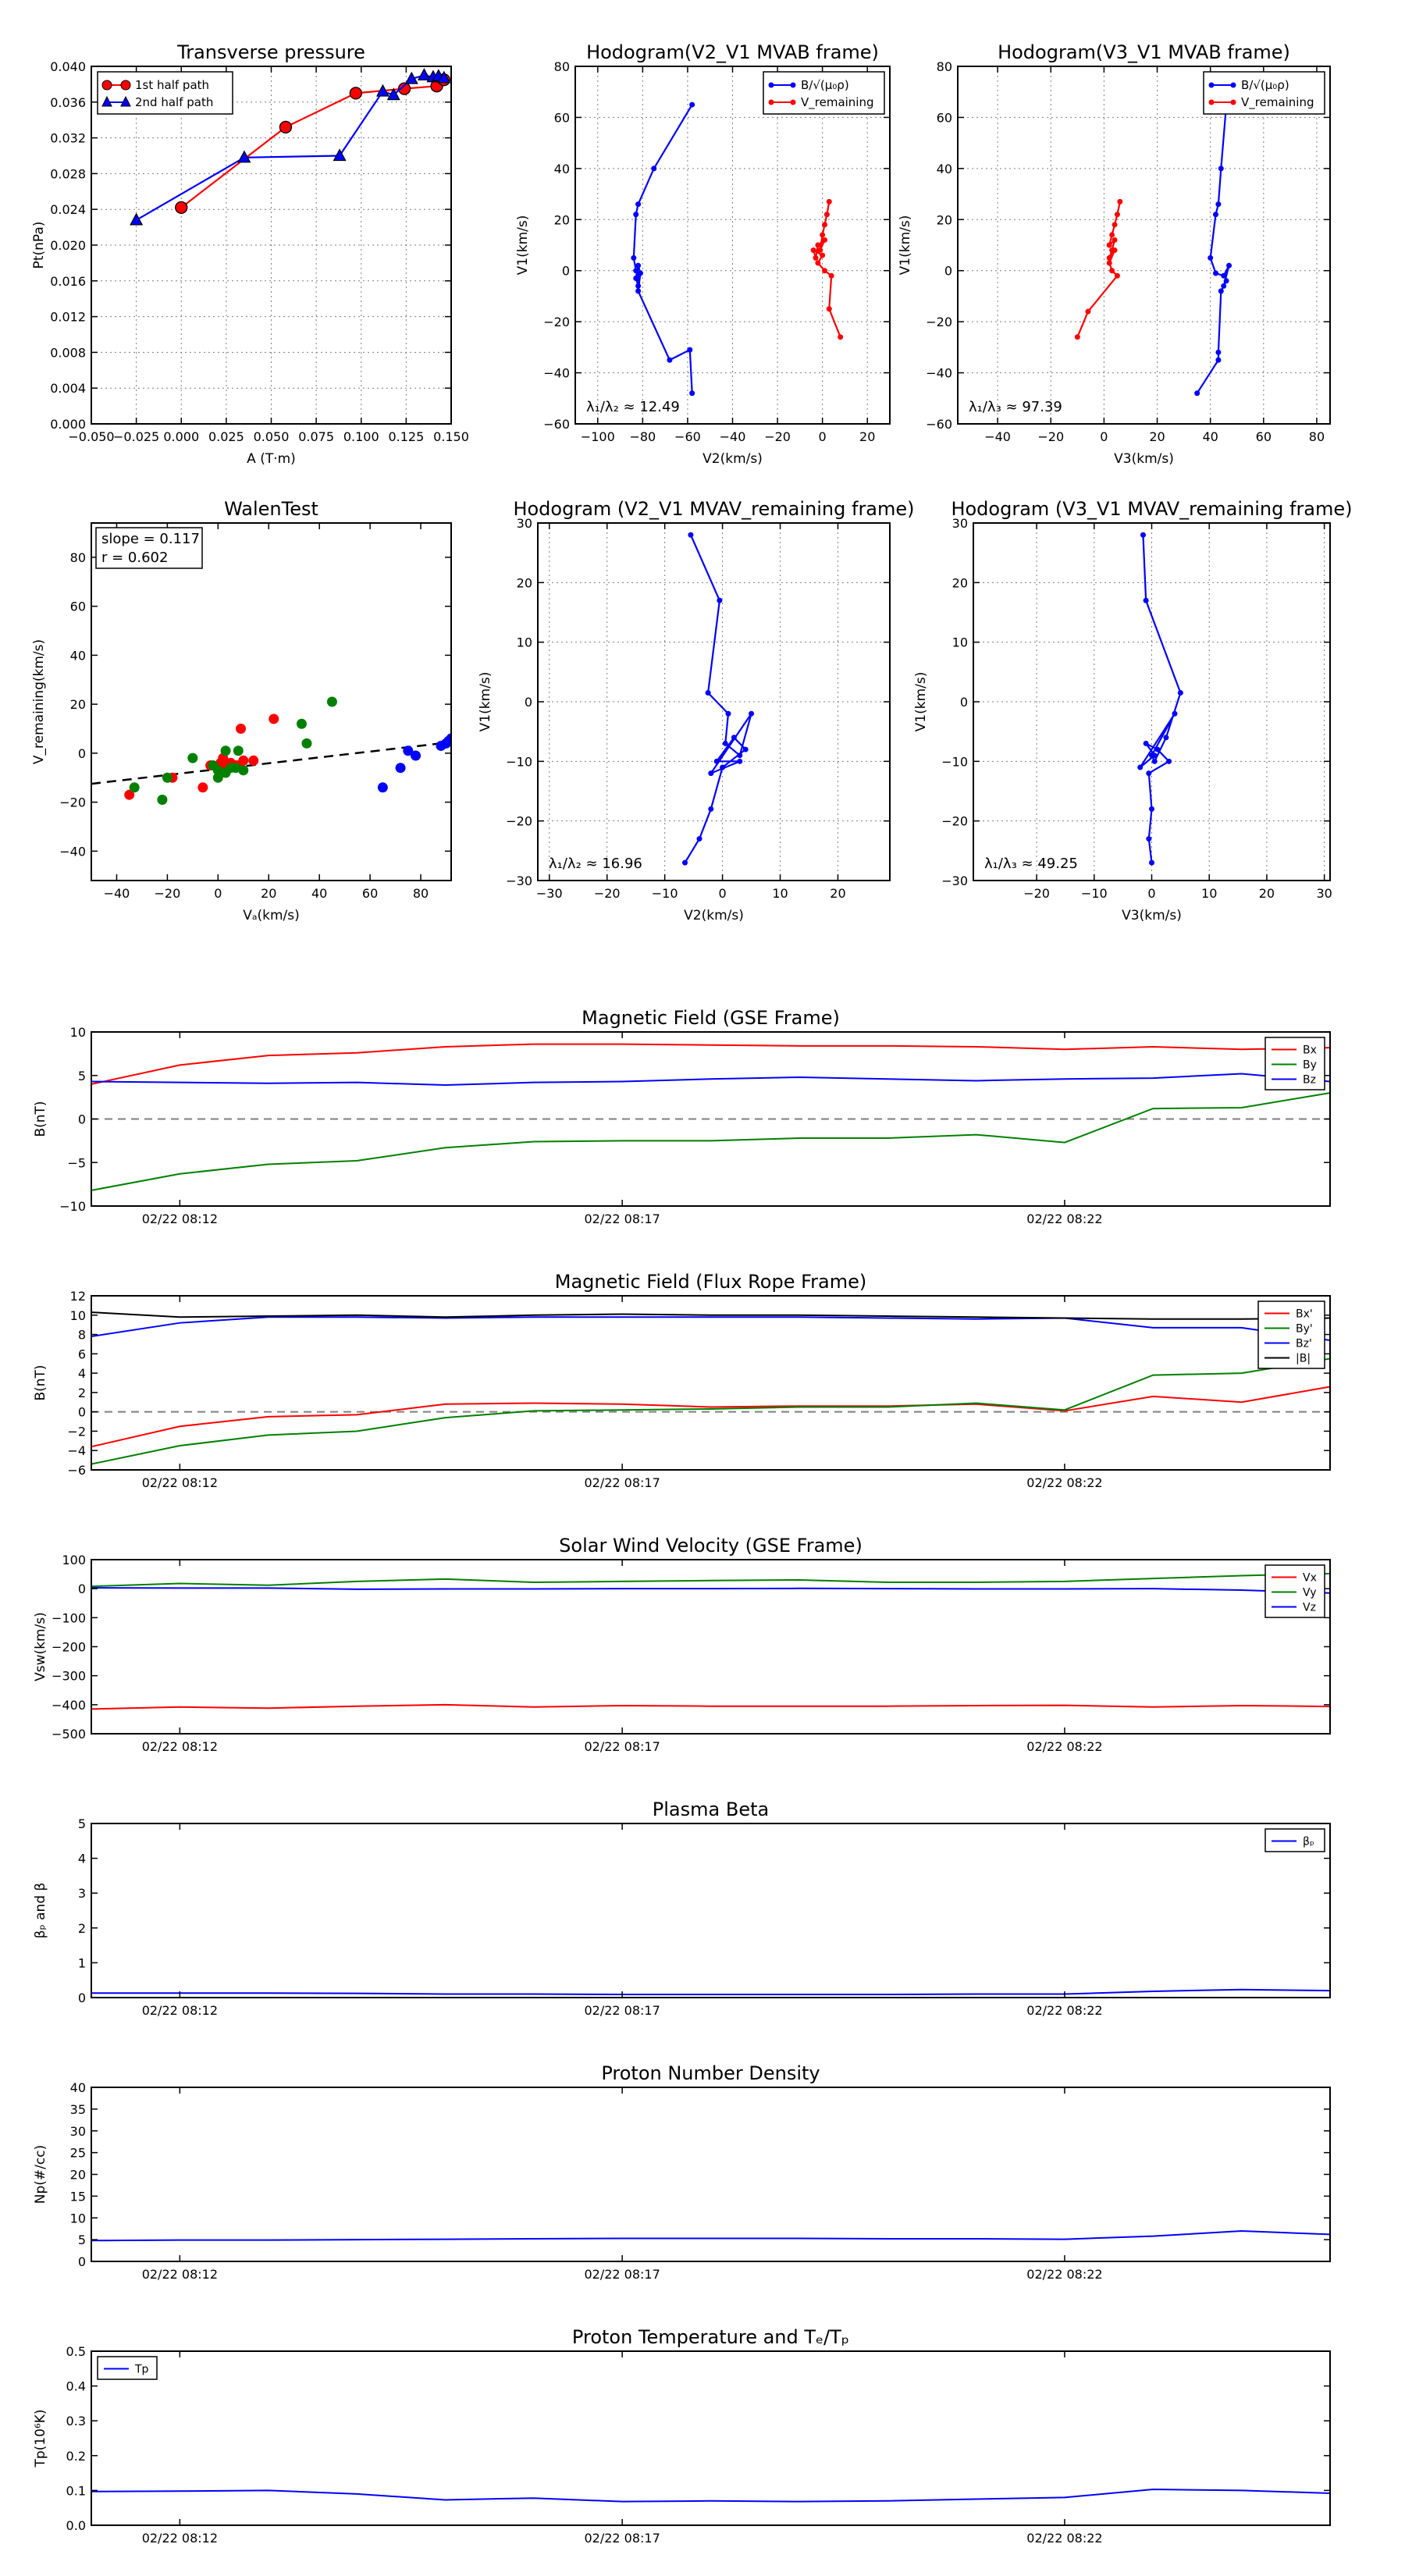  Describe the element at coordinates (128, 2368) in the screenshot. I see `legend: Tp` at that location.